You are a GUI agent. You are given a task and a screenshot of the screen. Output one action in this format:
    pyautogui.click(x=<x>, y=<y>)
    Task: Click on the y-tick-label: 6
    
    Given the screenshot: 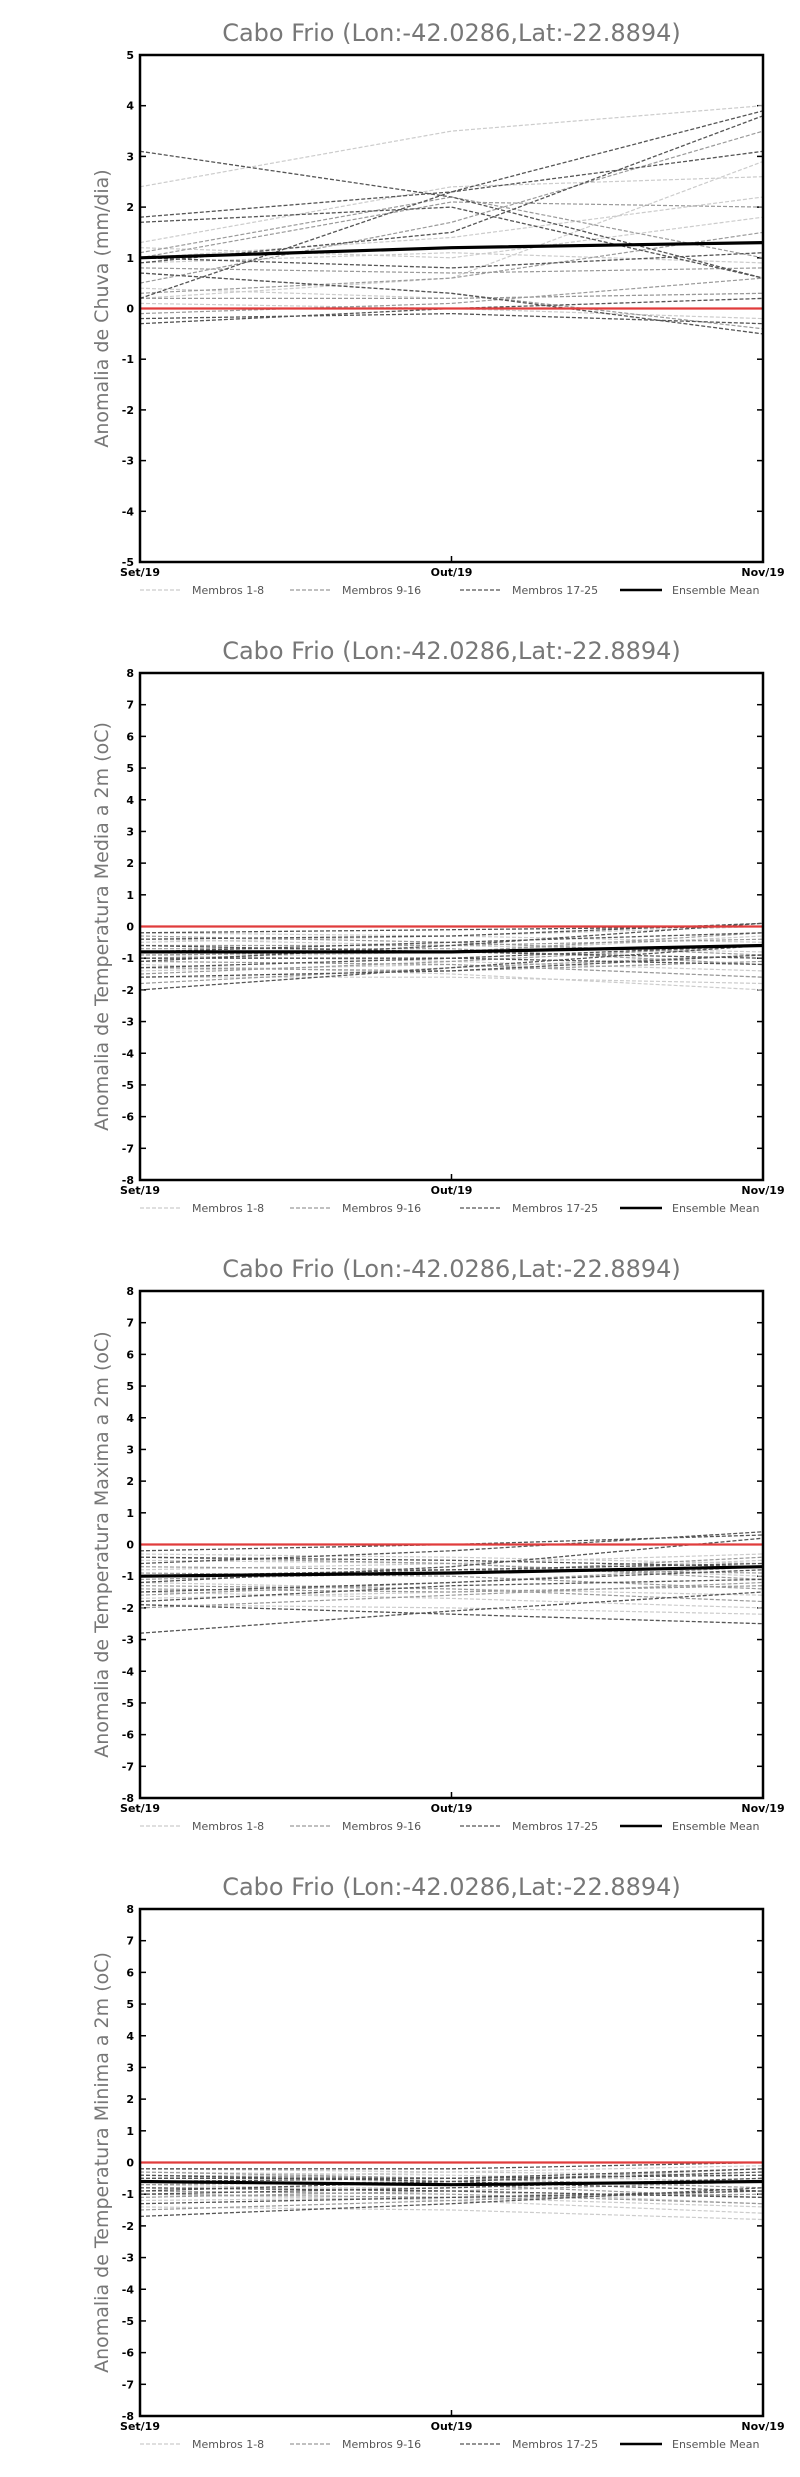 What is the action you would take?
    pyautogui.click(x=130, y=736)
    